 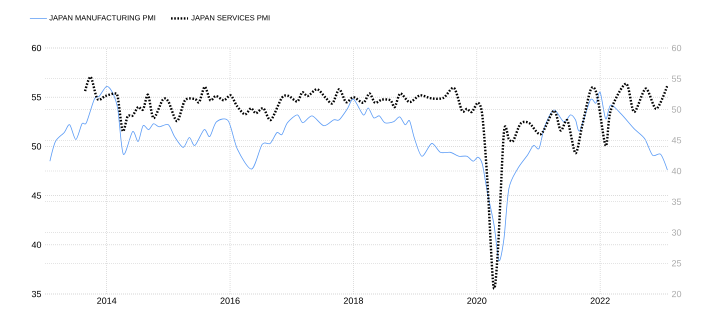 What do you see at coordinates (600, 301) in the screenshot?
I see `x-tick-label: 2022` at bounding box center [600, 301].